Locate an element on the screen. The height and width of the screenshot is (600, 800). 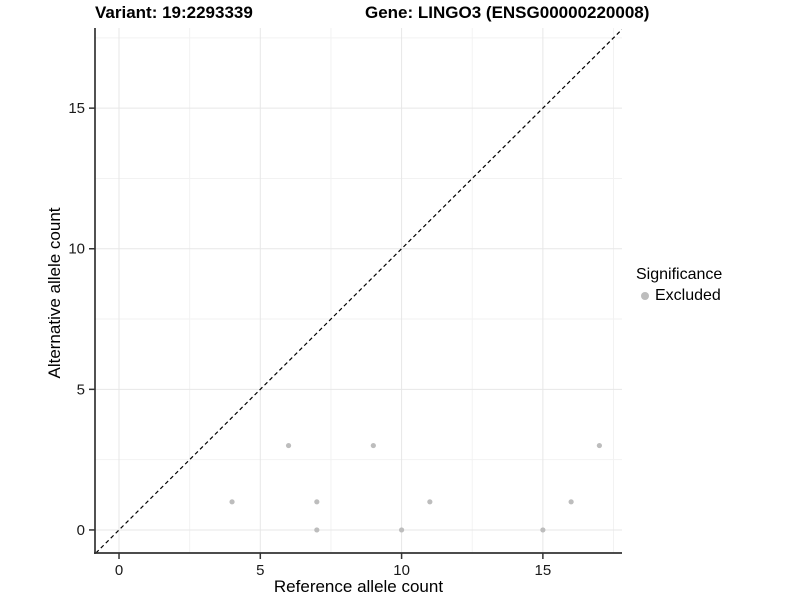
legend-item-excluded: Excluded is located at coordinates (679, 296).